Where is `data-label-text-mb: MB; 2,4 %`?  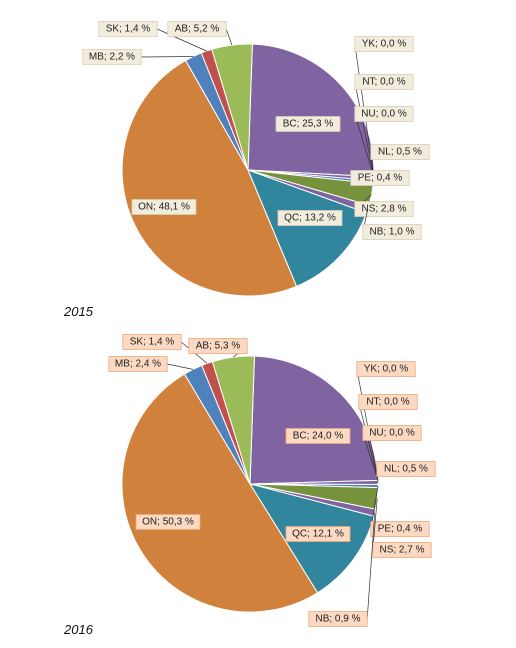 data-label-text-mb: MB; 2,4 % is located at coordinates (138, 364).